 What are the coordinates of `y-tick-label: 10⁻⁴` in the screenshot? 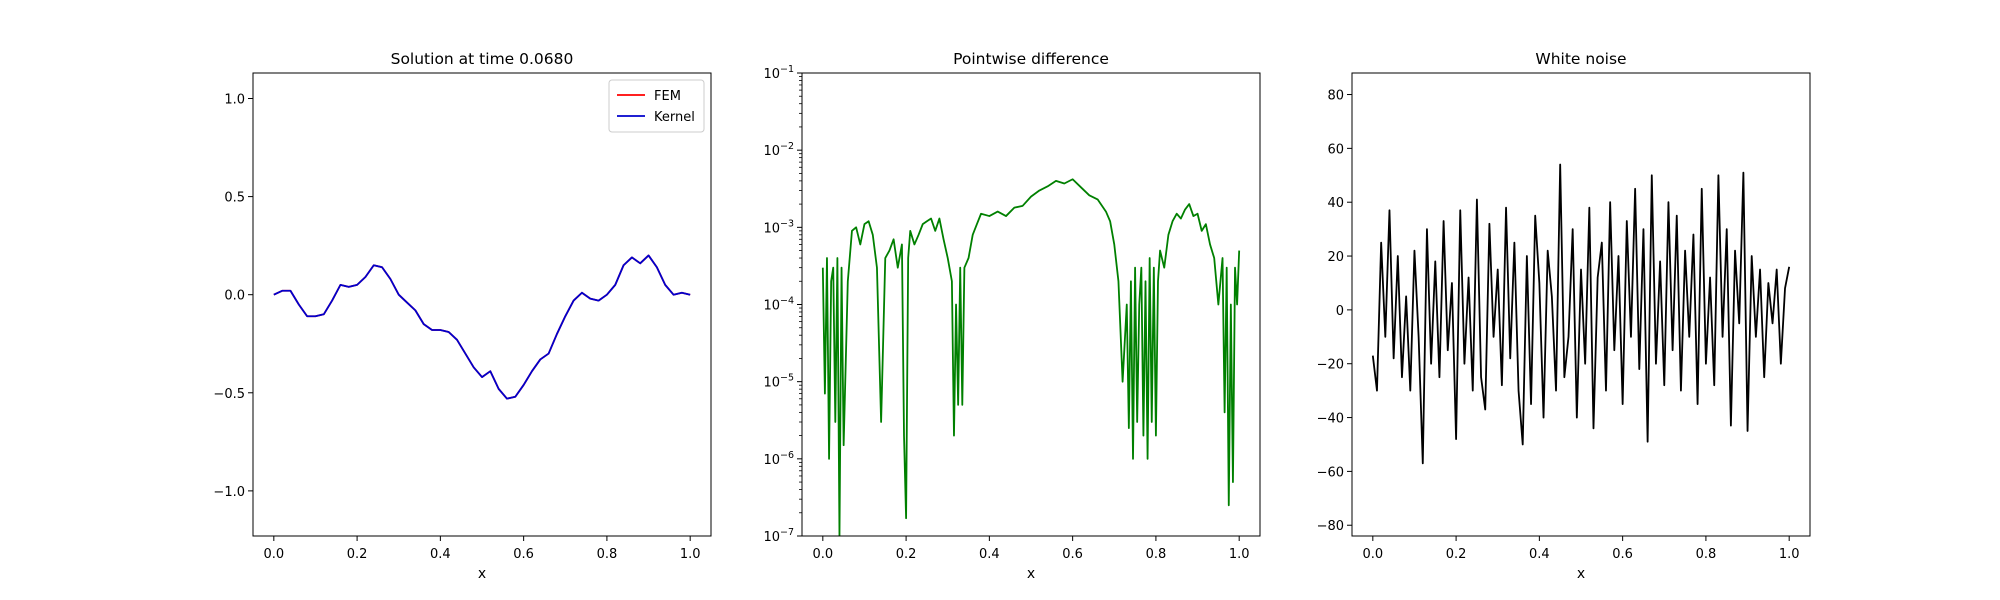 It's located at (778, 305).